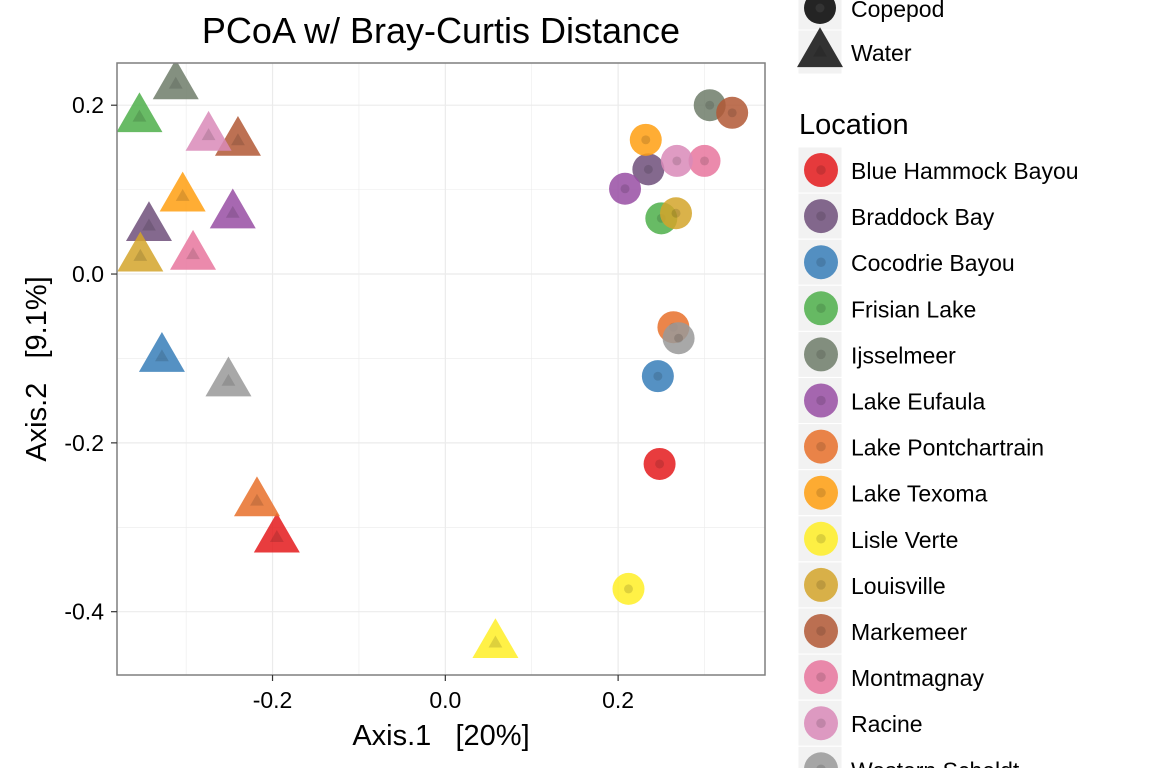  Describe the element at coordinates (37, 368) in the screenshot. I see `y-axis-label: Axis.2 [9.1%]` at that location.